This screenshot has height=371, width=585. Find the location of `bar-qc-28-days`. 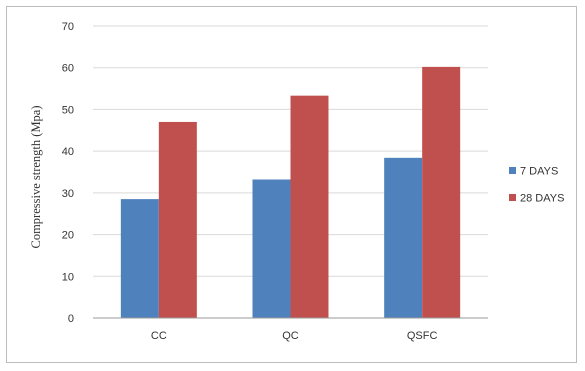

bar-qc-28-days is located at coordinates (309, 206).